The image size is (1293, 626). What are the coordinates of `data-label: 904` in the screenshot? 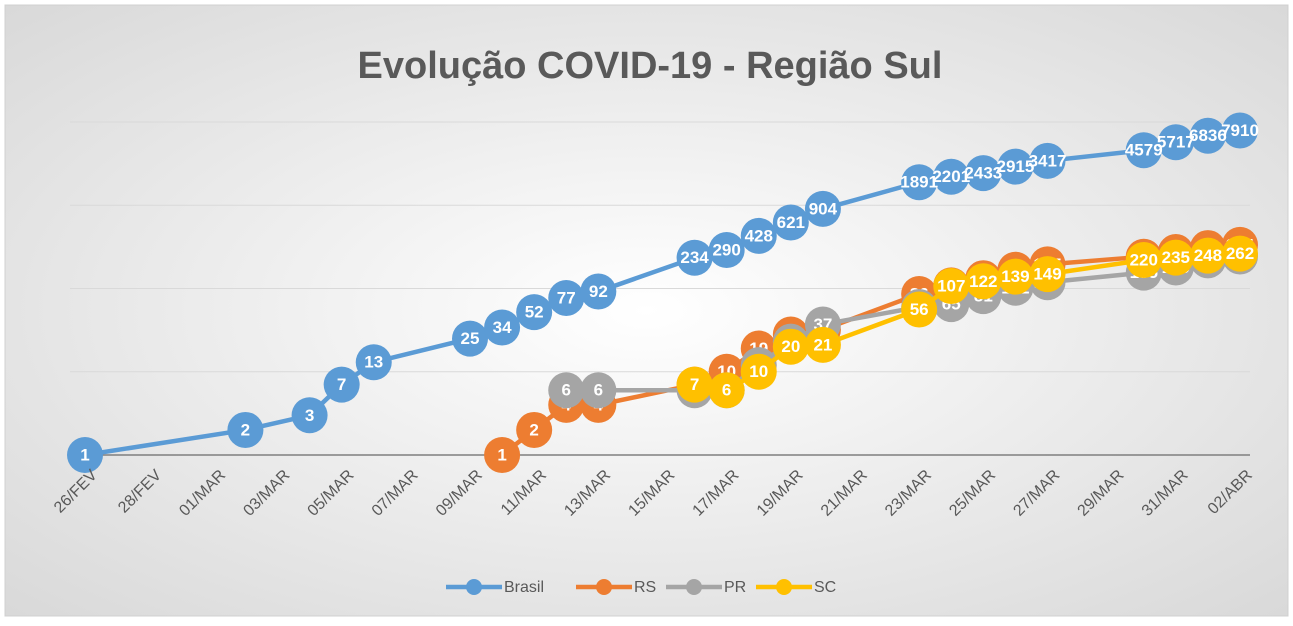 It's located at (823, 208).